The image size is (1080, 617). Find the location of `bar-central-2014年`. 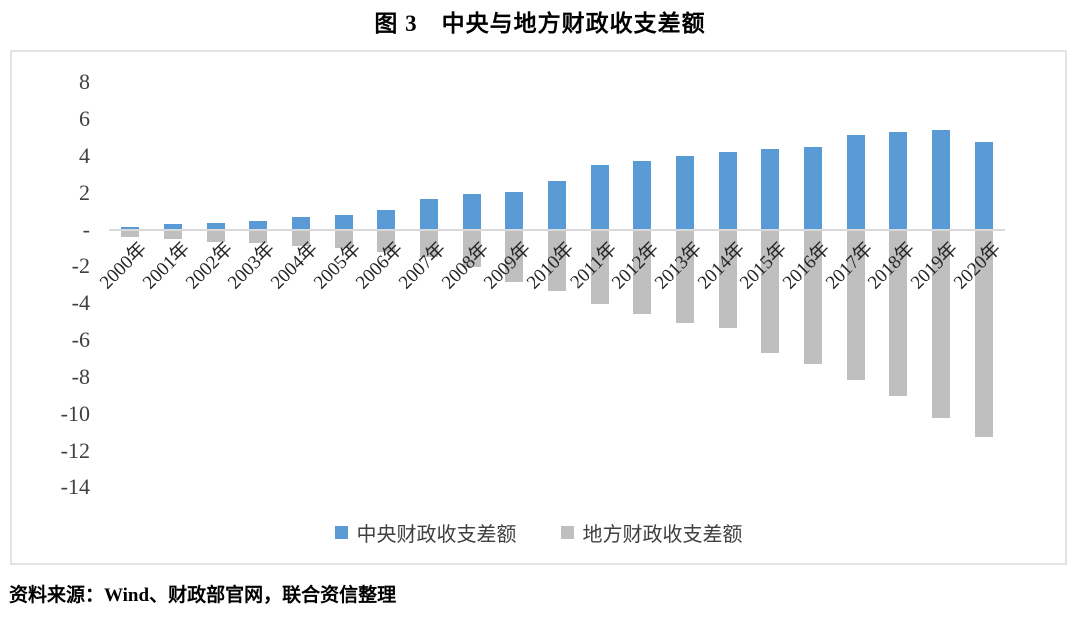

bar-central-2014年 is located at coordinates (727, 191).